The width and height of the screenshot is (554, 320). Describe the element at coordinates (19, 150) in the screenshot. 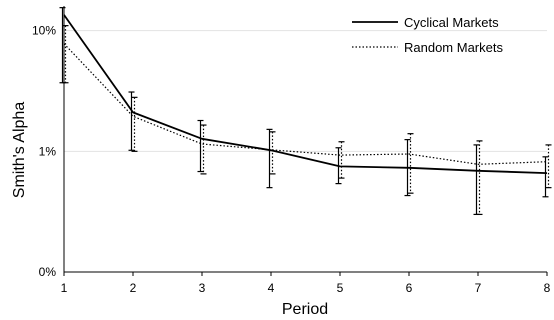

I see `y-axis-title: Smith's Alpha` at that location.